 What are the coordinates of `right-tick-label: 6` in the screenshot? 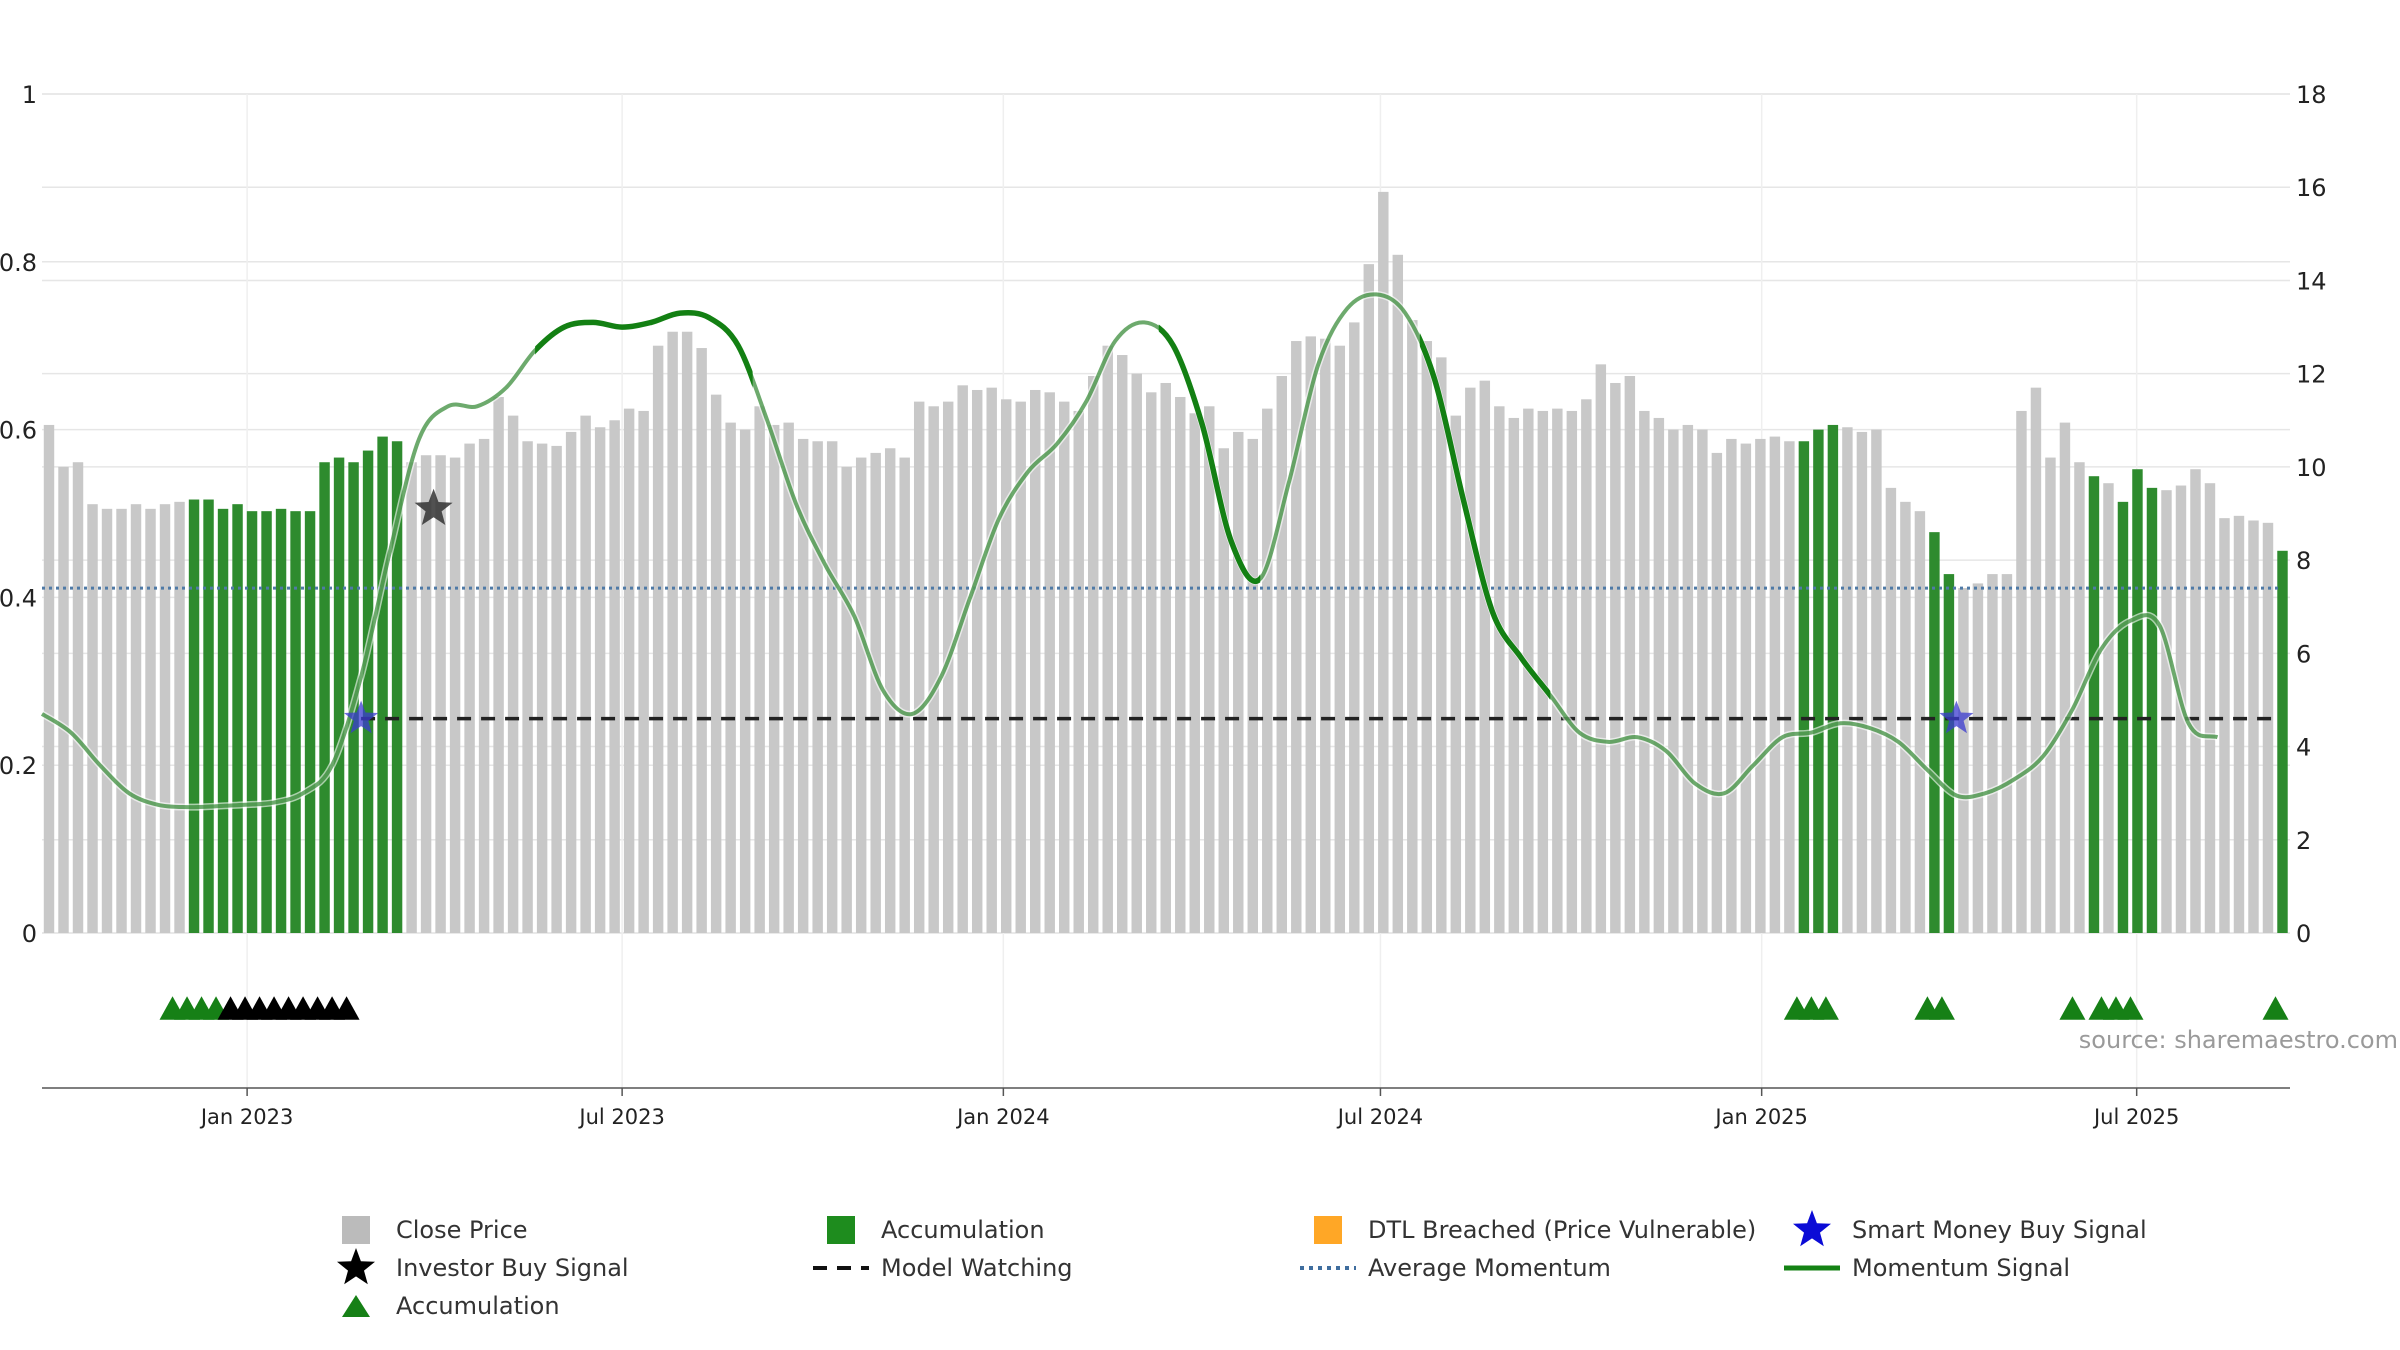 It's located at (2303, 654).